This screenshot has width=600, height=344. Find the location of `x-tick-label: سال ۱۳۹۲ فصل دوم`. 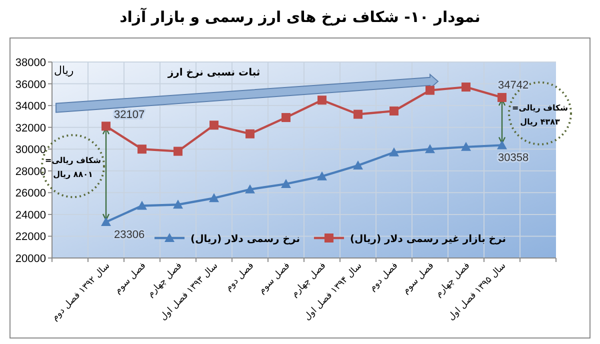

x-tick-label: سال ۱۳۹۲ فصل دوم is located at coordinates (81, 292).